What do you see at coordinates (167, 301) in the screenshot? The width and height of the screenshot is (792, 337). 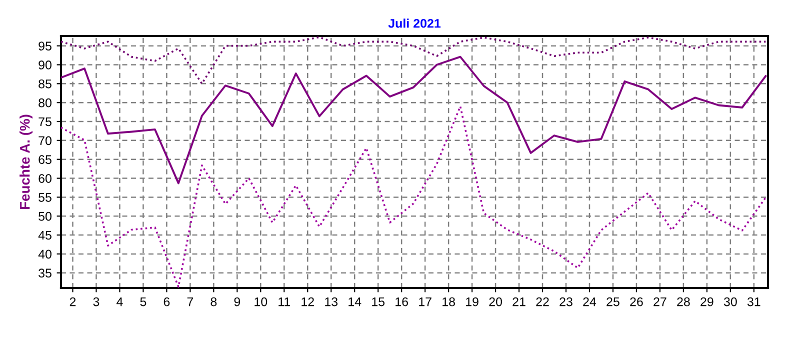 I see `x-tick-label: 6` at bounding box center [167, 301].